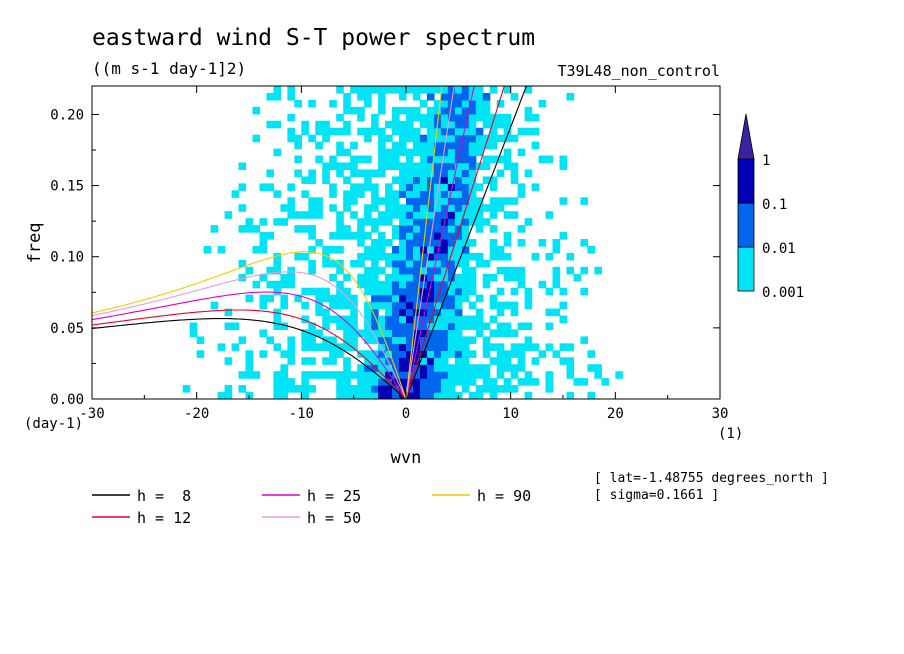 The width and height of the screenshot is (904, 654). Describe the element at coordinates (766, 161) in the screenshot. I see `colorbar-label: 1` at that location.